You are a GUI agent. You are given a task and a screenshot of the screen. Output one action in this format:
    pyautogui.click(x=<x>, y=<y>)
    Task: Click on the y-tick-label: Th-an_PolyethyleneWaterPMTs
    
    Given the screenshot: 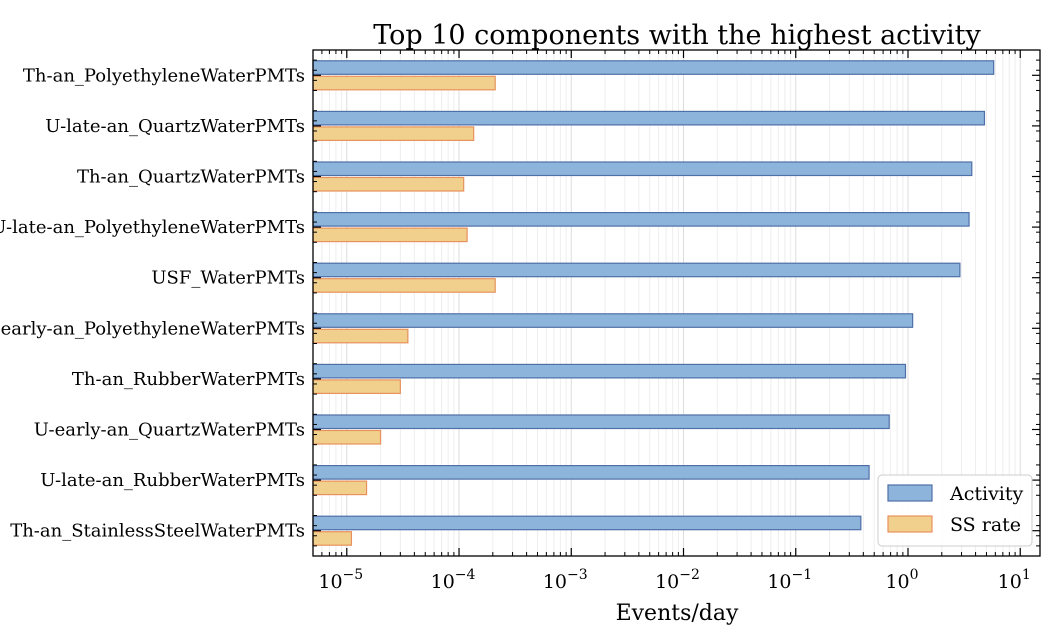 What is the action you would take?
    pyautogui.click(x=164, y=75)
    